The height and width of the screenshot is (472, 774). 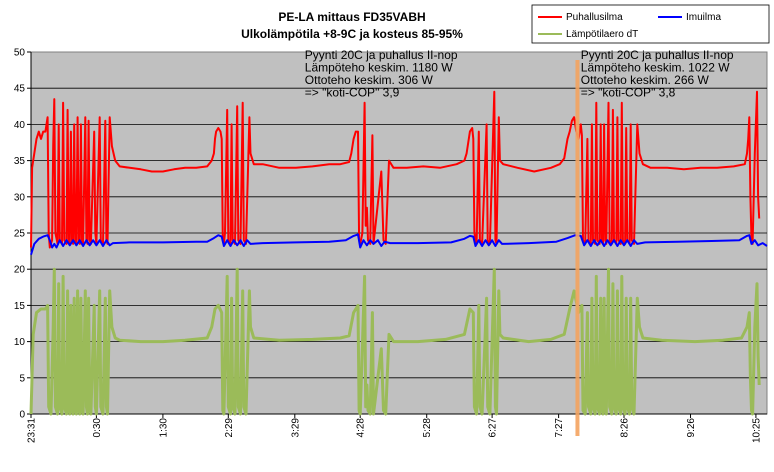 What do you see at coordinates (295, 428) in the screenshot?
I see `x-tick-label: 3:29` at bounding box center [295, 428].